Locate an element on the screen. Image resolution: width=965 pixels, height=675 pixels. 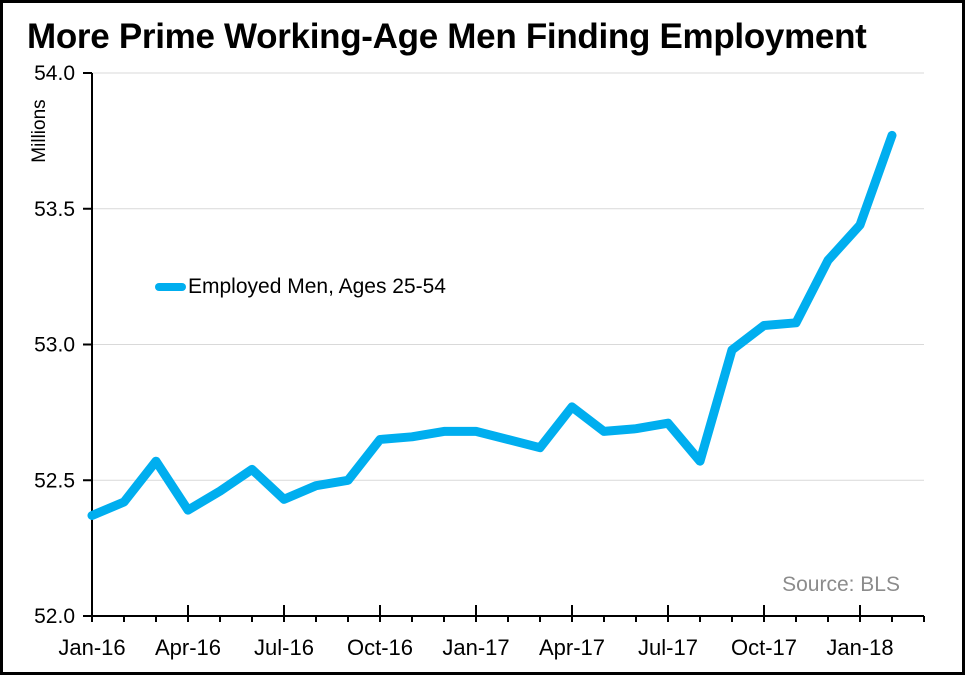
legend-line-swatch is located at coordinates (170, 287).